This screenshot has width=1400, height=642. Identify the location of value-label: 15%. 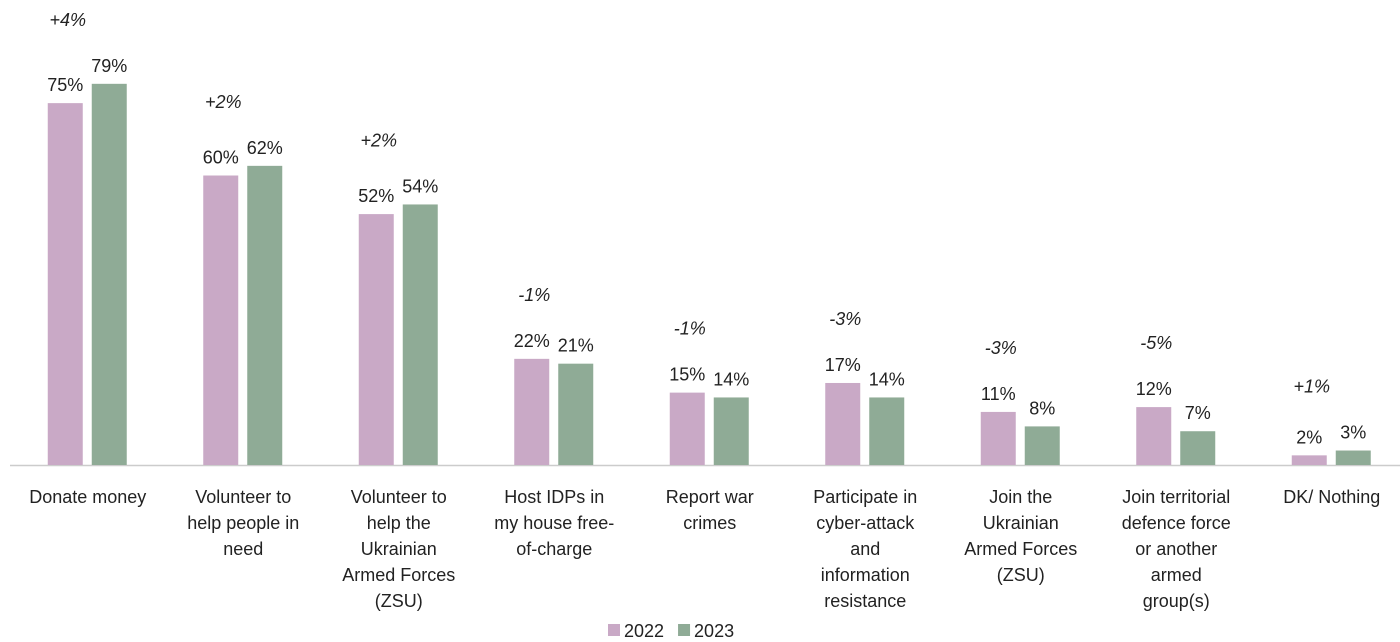
(687, 375).